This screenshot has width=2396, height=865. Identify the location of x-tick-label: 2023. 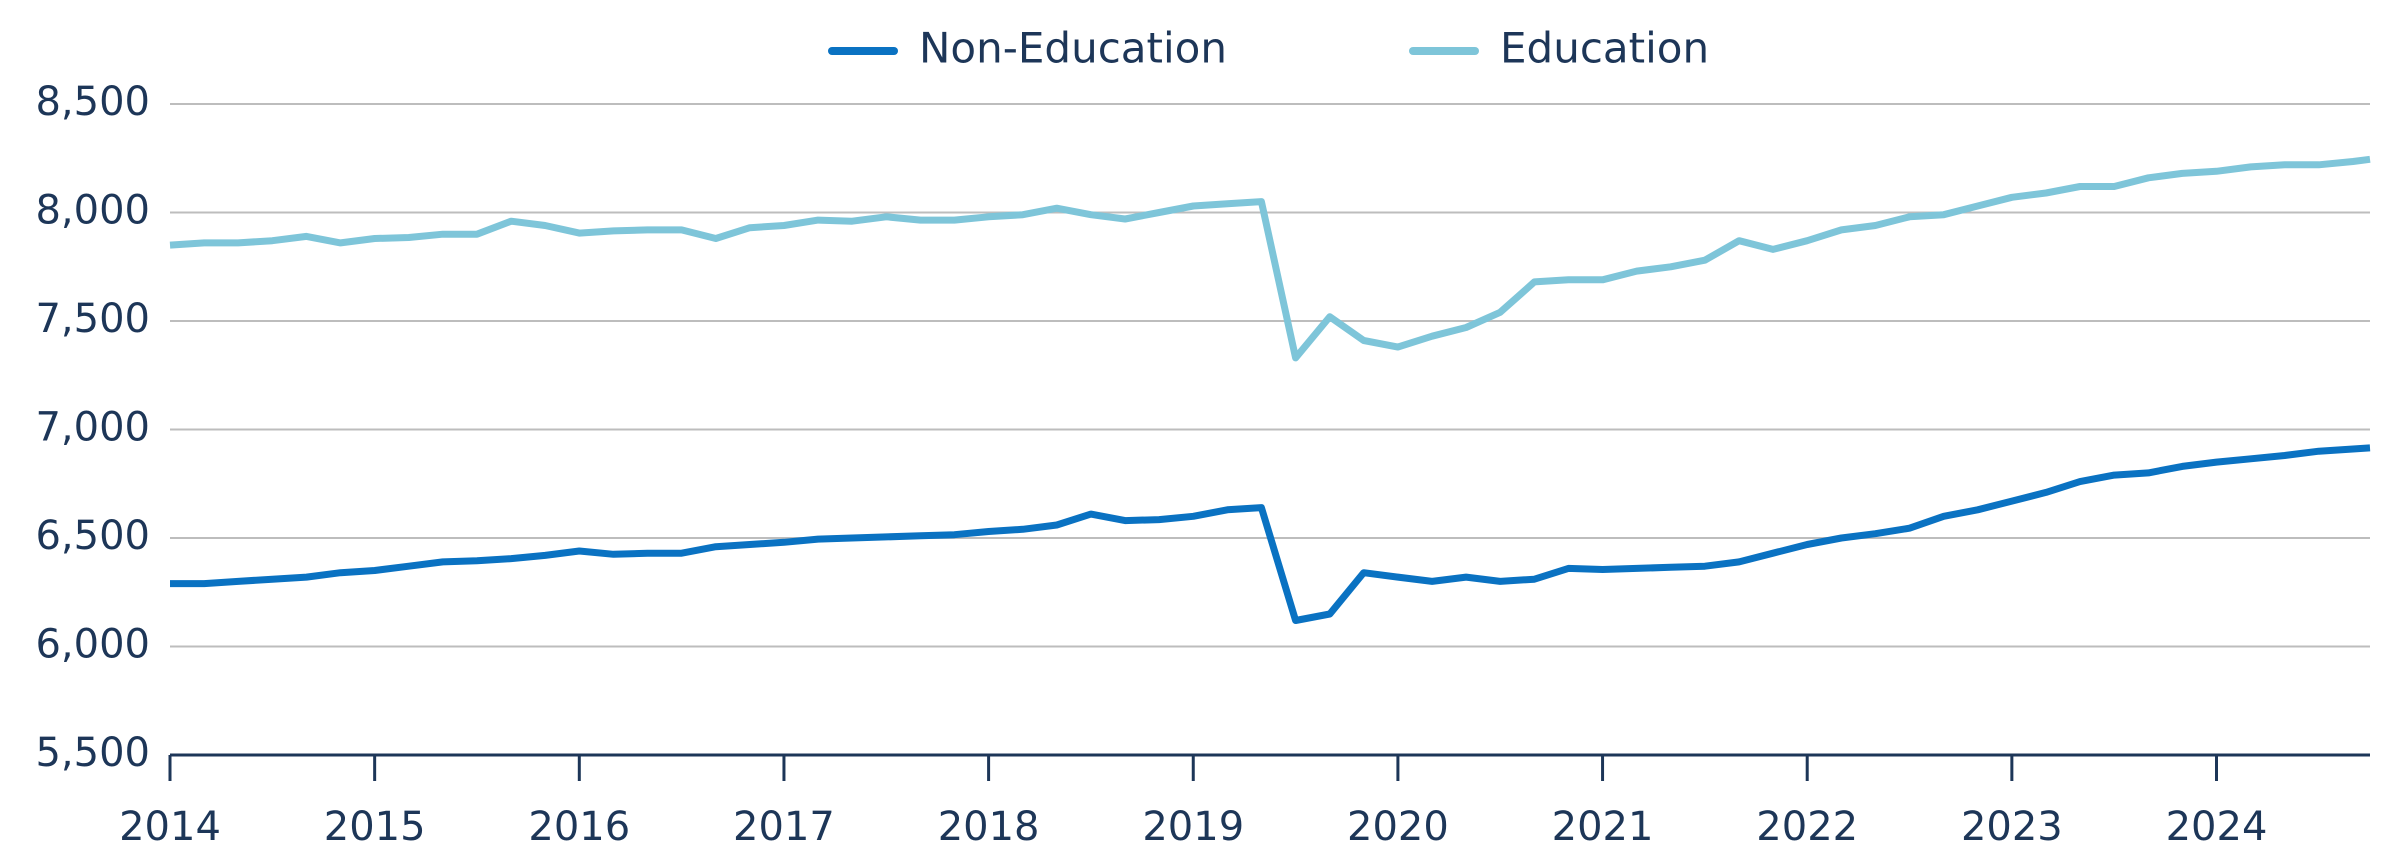
(2012, 827).